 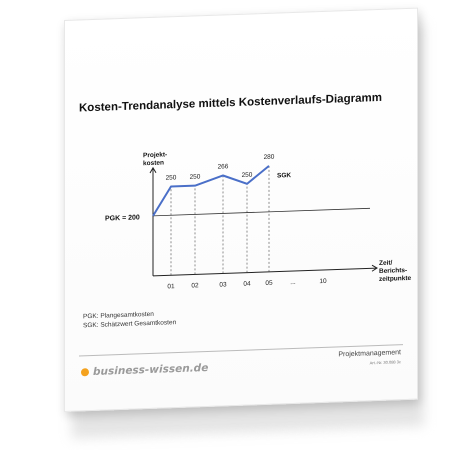 What do you see at coordinates (211, 191) in the screenshot?
I see `sgk-line` at bounding box center [211, 191].